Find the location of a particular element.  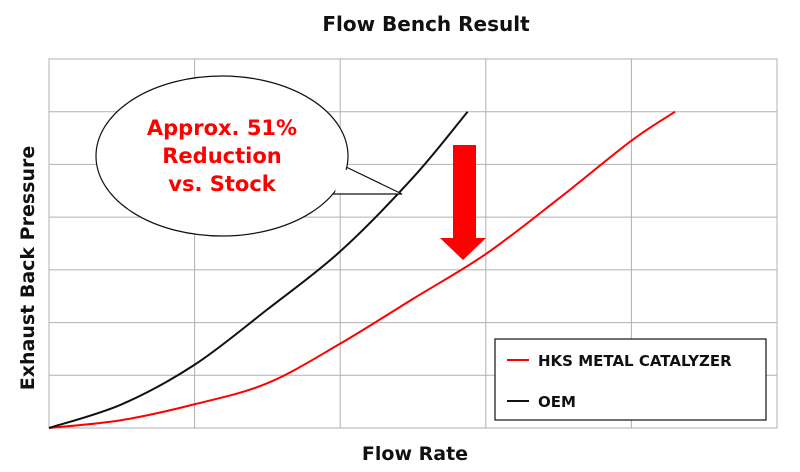

x-axis-label: Flow Rate is located at coordinates (415, 454).